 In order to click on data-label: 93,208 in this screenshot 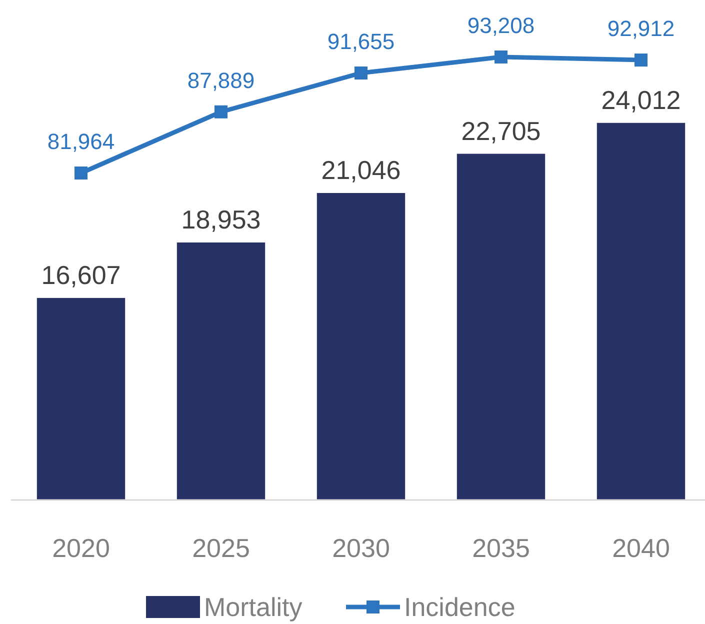, I will do `click(501, 25)`.